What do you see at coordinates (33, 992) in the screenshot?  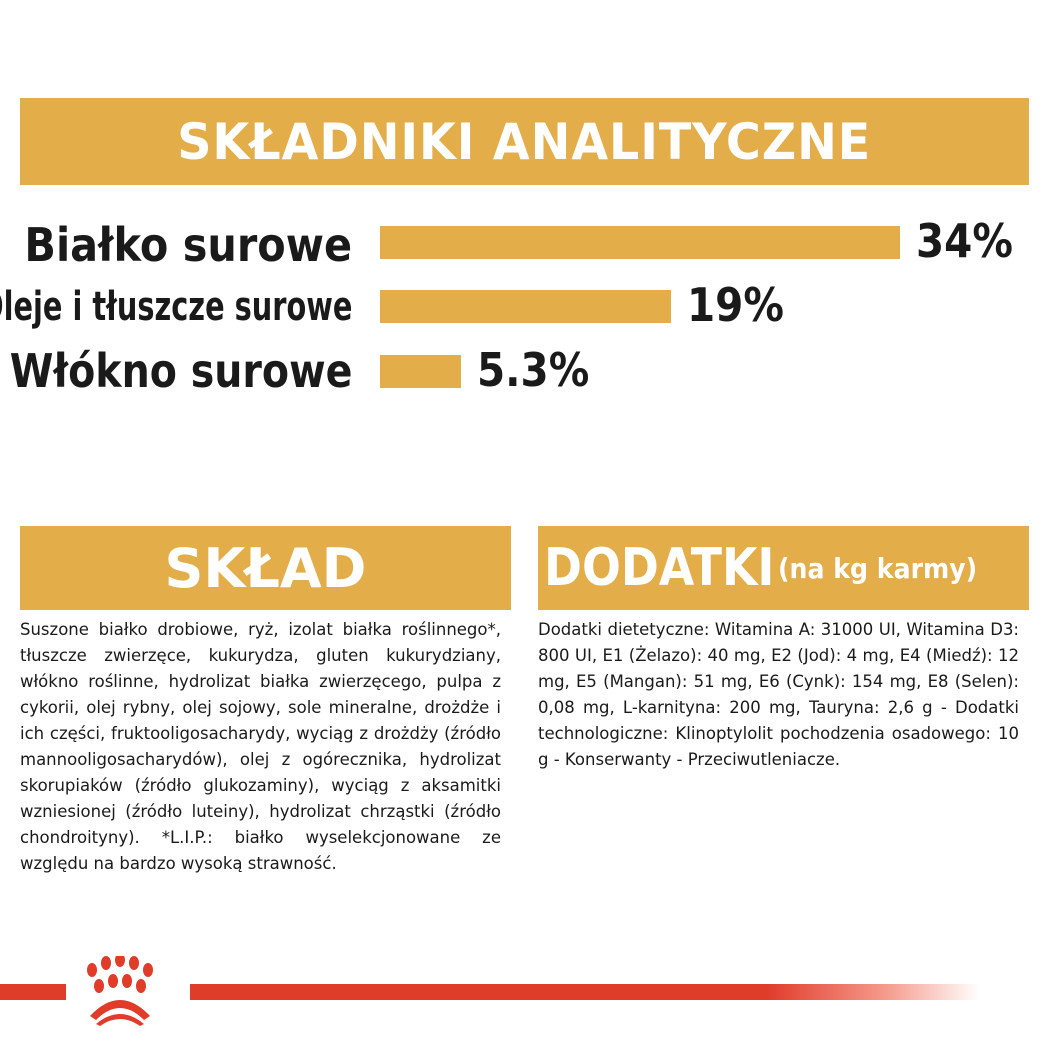 I see `footer-stripe-left` at bounding box center [33, 992].